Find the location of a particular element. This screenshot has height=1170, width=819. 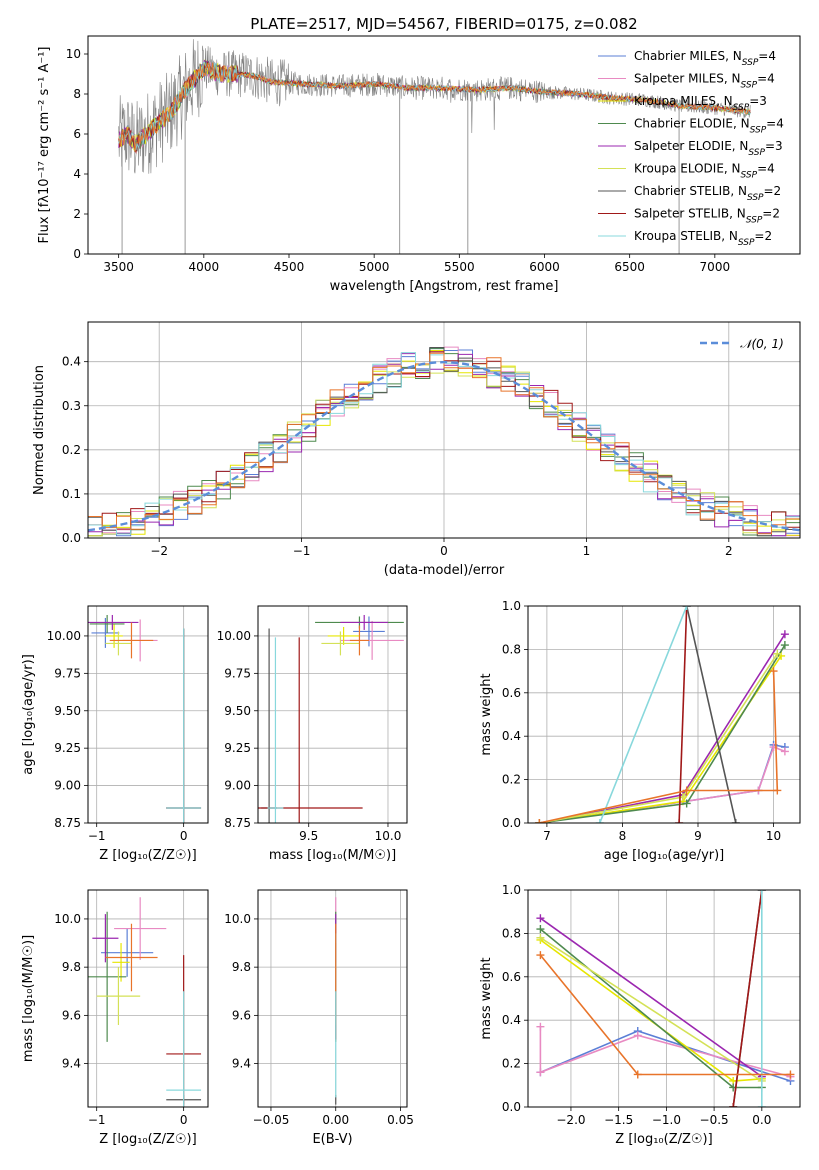

weight-line-kroupa-elodie is located at coordinates (658, 738).